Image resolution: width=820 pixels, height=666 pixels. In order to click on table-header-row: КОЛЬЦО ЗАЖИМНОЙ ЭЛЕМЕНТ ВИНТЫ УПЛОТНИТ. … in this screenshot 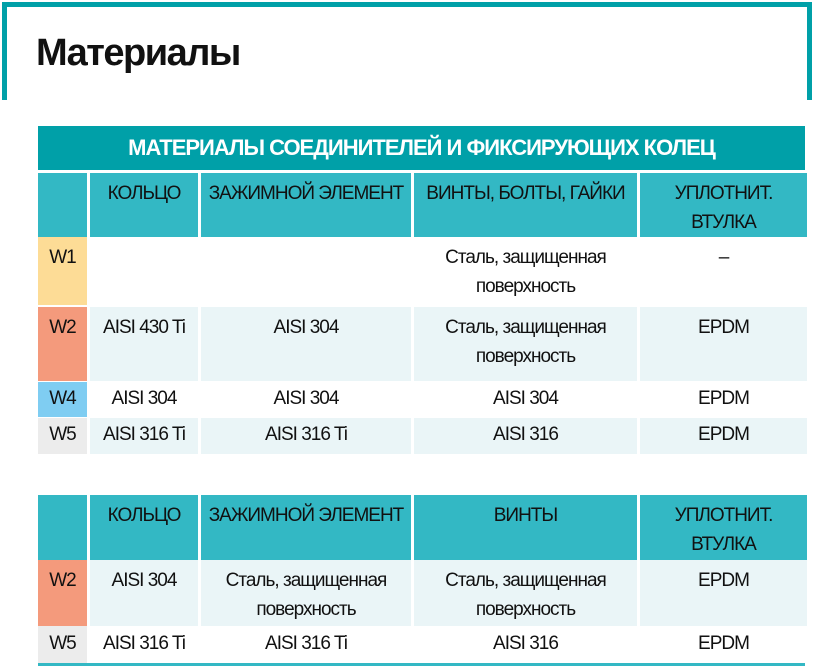, I will do `click(422, 527)`.